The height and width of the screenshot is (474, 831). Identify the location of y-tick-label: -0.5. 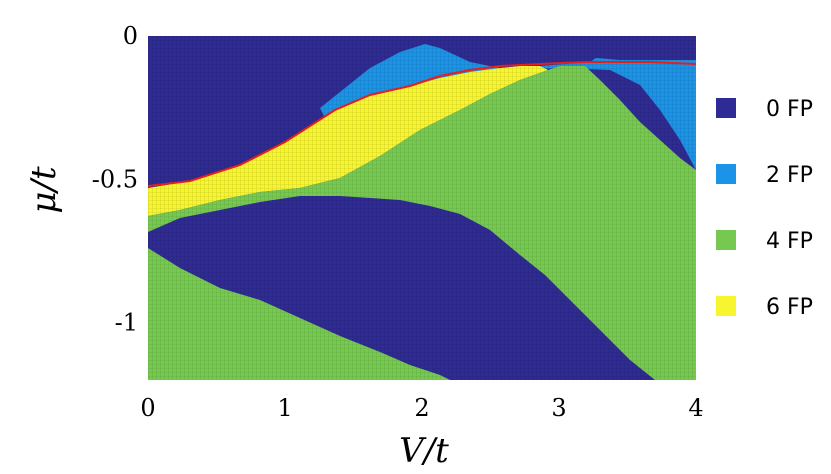
(115, 179).